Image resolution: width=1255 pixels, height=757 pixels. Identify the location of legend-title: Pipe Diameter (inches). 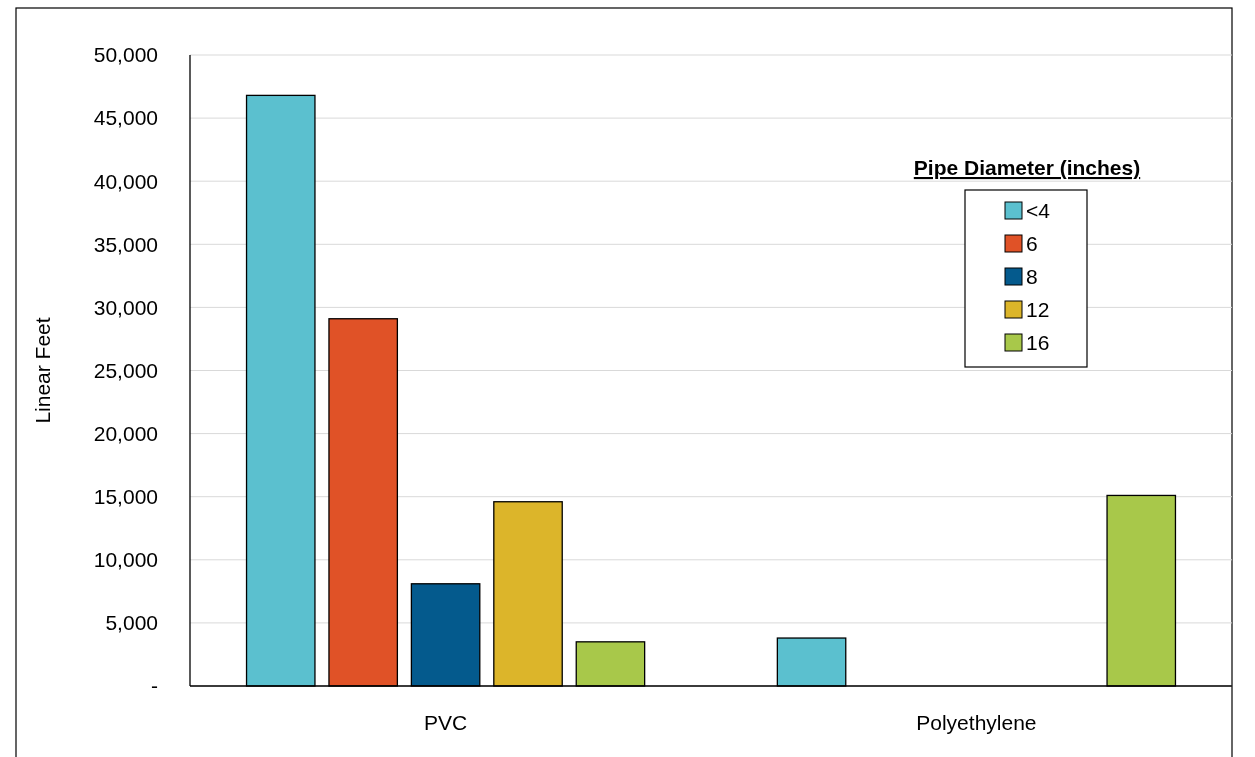
(1027, 167).